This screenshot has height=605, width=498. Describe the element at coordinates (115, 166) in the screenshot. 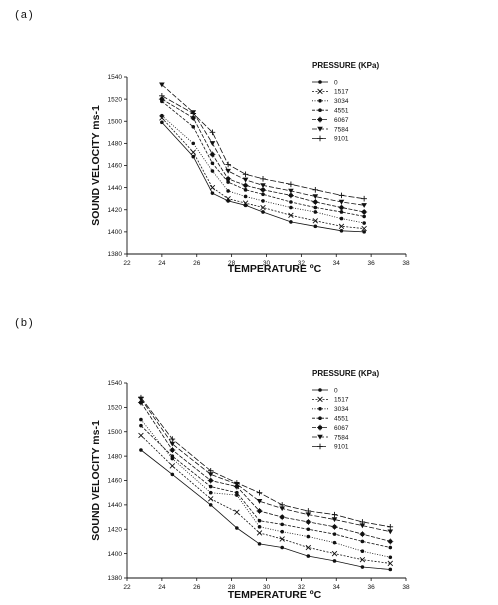

I see `y-tick-label: 1460` at that location.